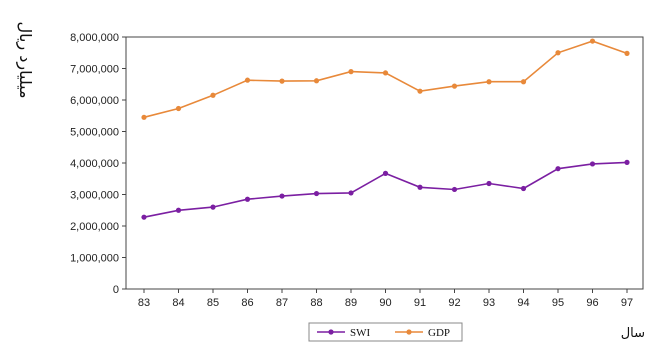 The width and height of the screenshot is (654, 342). I want to click on y-tick-label: 4,000,000, so click(94, 164).